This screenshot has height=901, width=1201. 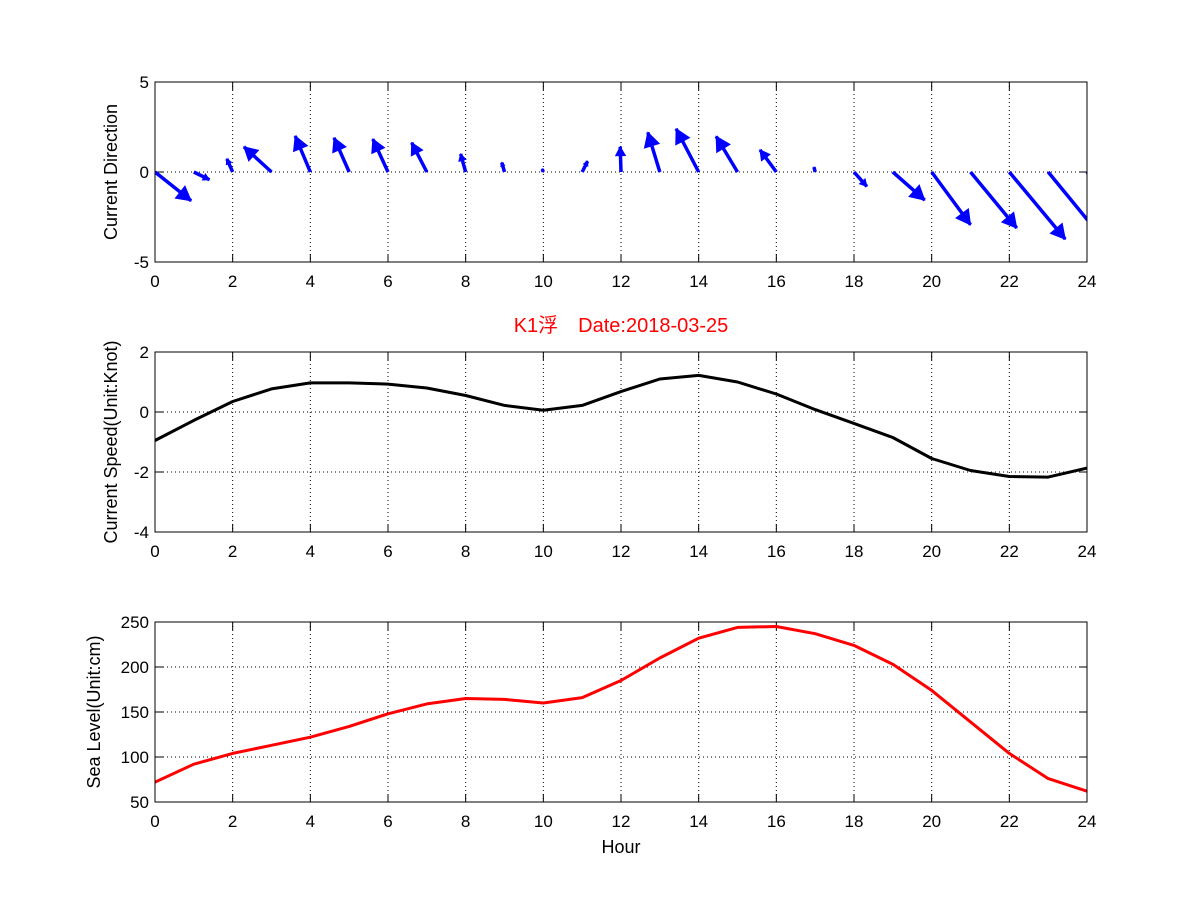 What do you see at coordinates (135, 622) in the screenshot?
I see `y-tick-label: 250` at bounding box center [135, 622].